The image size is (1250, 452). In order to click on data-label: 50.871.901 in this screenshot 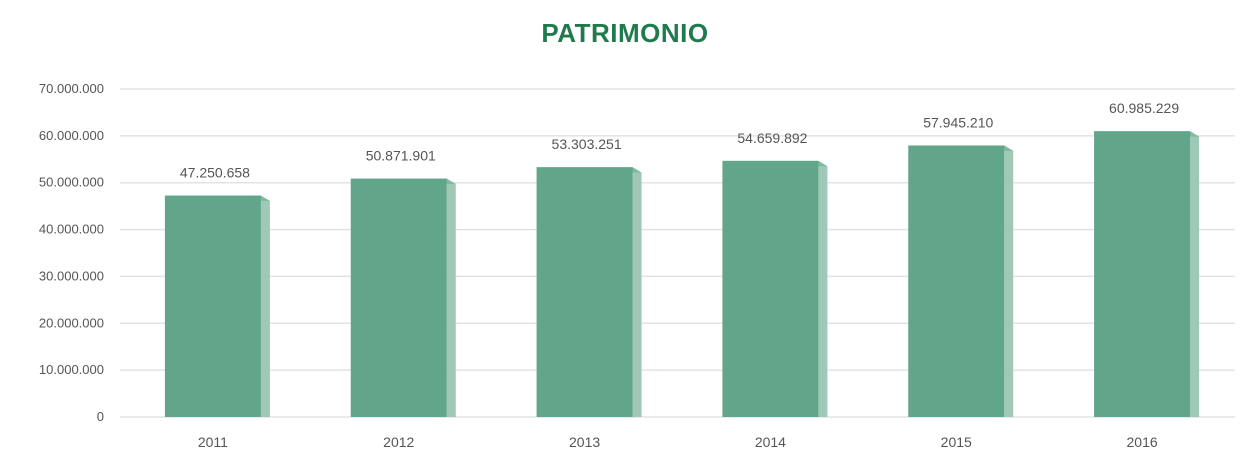, I will do `click(401, 156)`.